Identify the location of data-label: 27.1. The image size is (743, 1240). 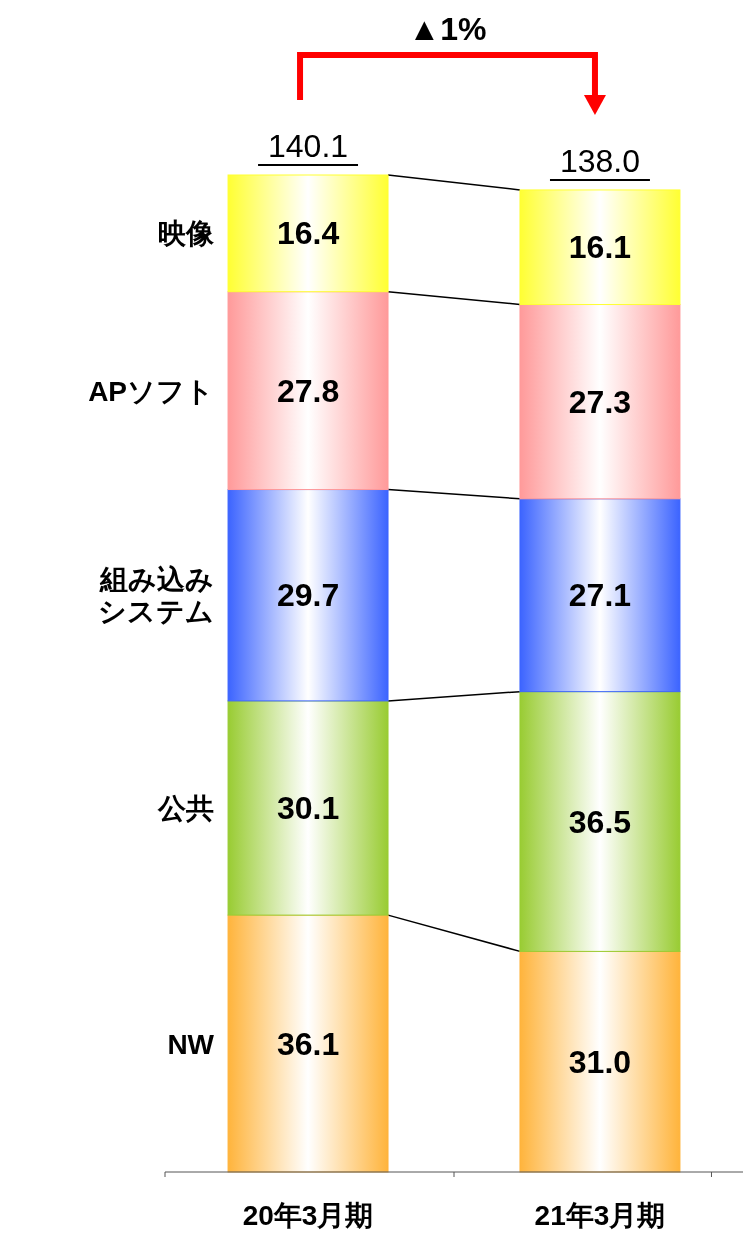
(600, 595).